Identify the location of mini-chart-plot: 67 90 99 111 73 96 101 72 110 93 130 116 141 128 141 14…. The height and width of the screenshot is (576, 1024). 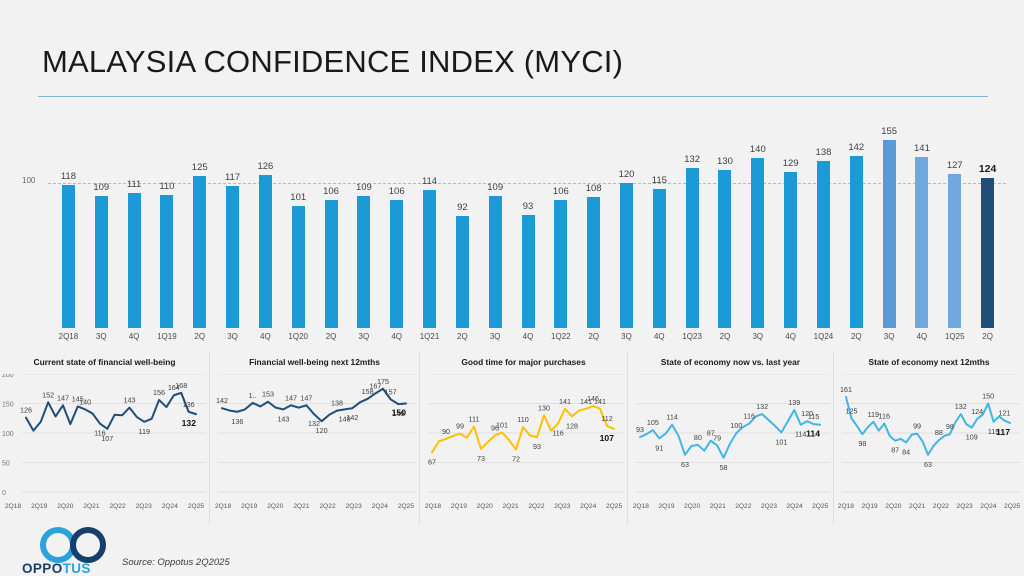
(523, 434).